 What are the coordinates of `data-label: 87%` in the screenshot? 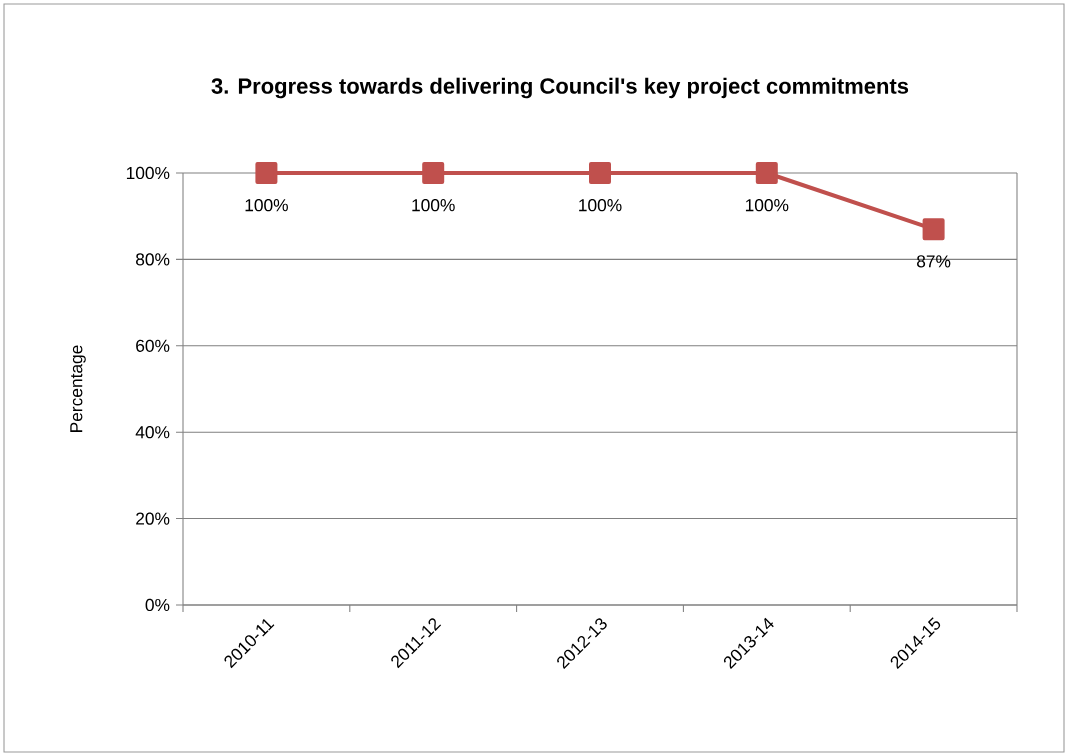 It's located at (934, 261).